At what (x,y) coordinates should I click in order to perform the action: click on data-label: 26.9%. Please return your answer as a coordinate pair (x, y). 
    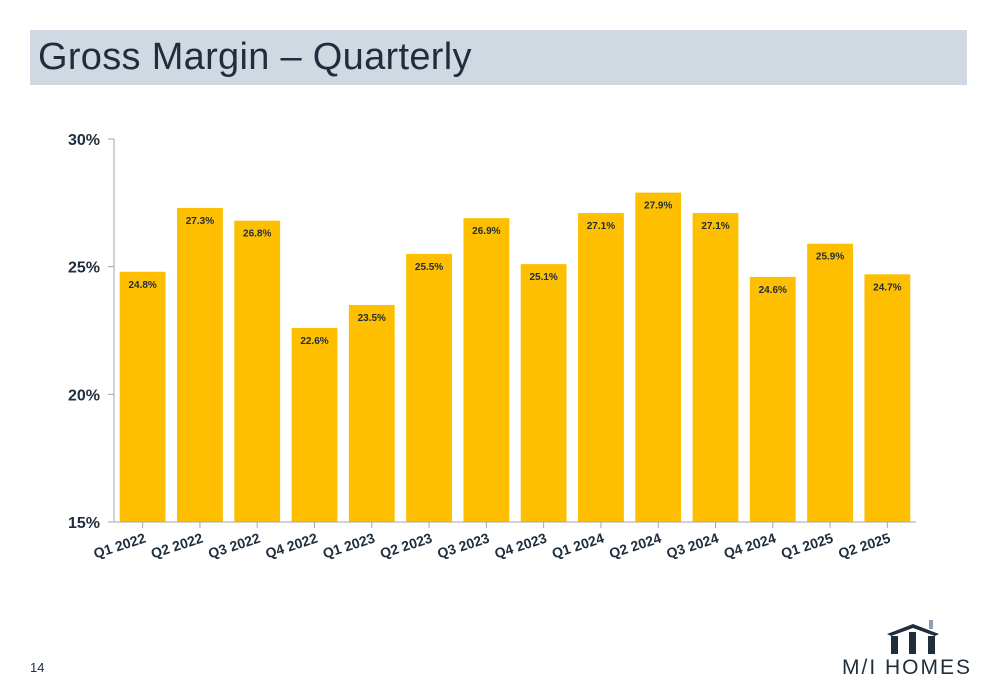
    Looking at the image, I should click on (486, 231).